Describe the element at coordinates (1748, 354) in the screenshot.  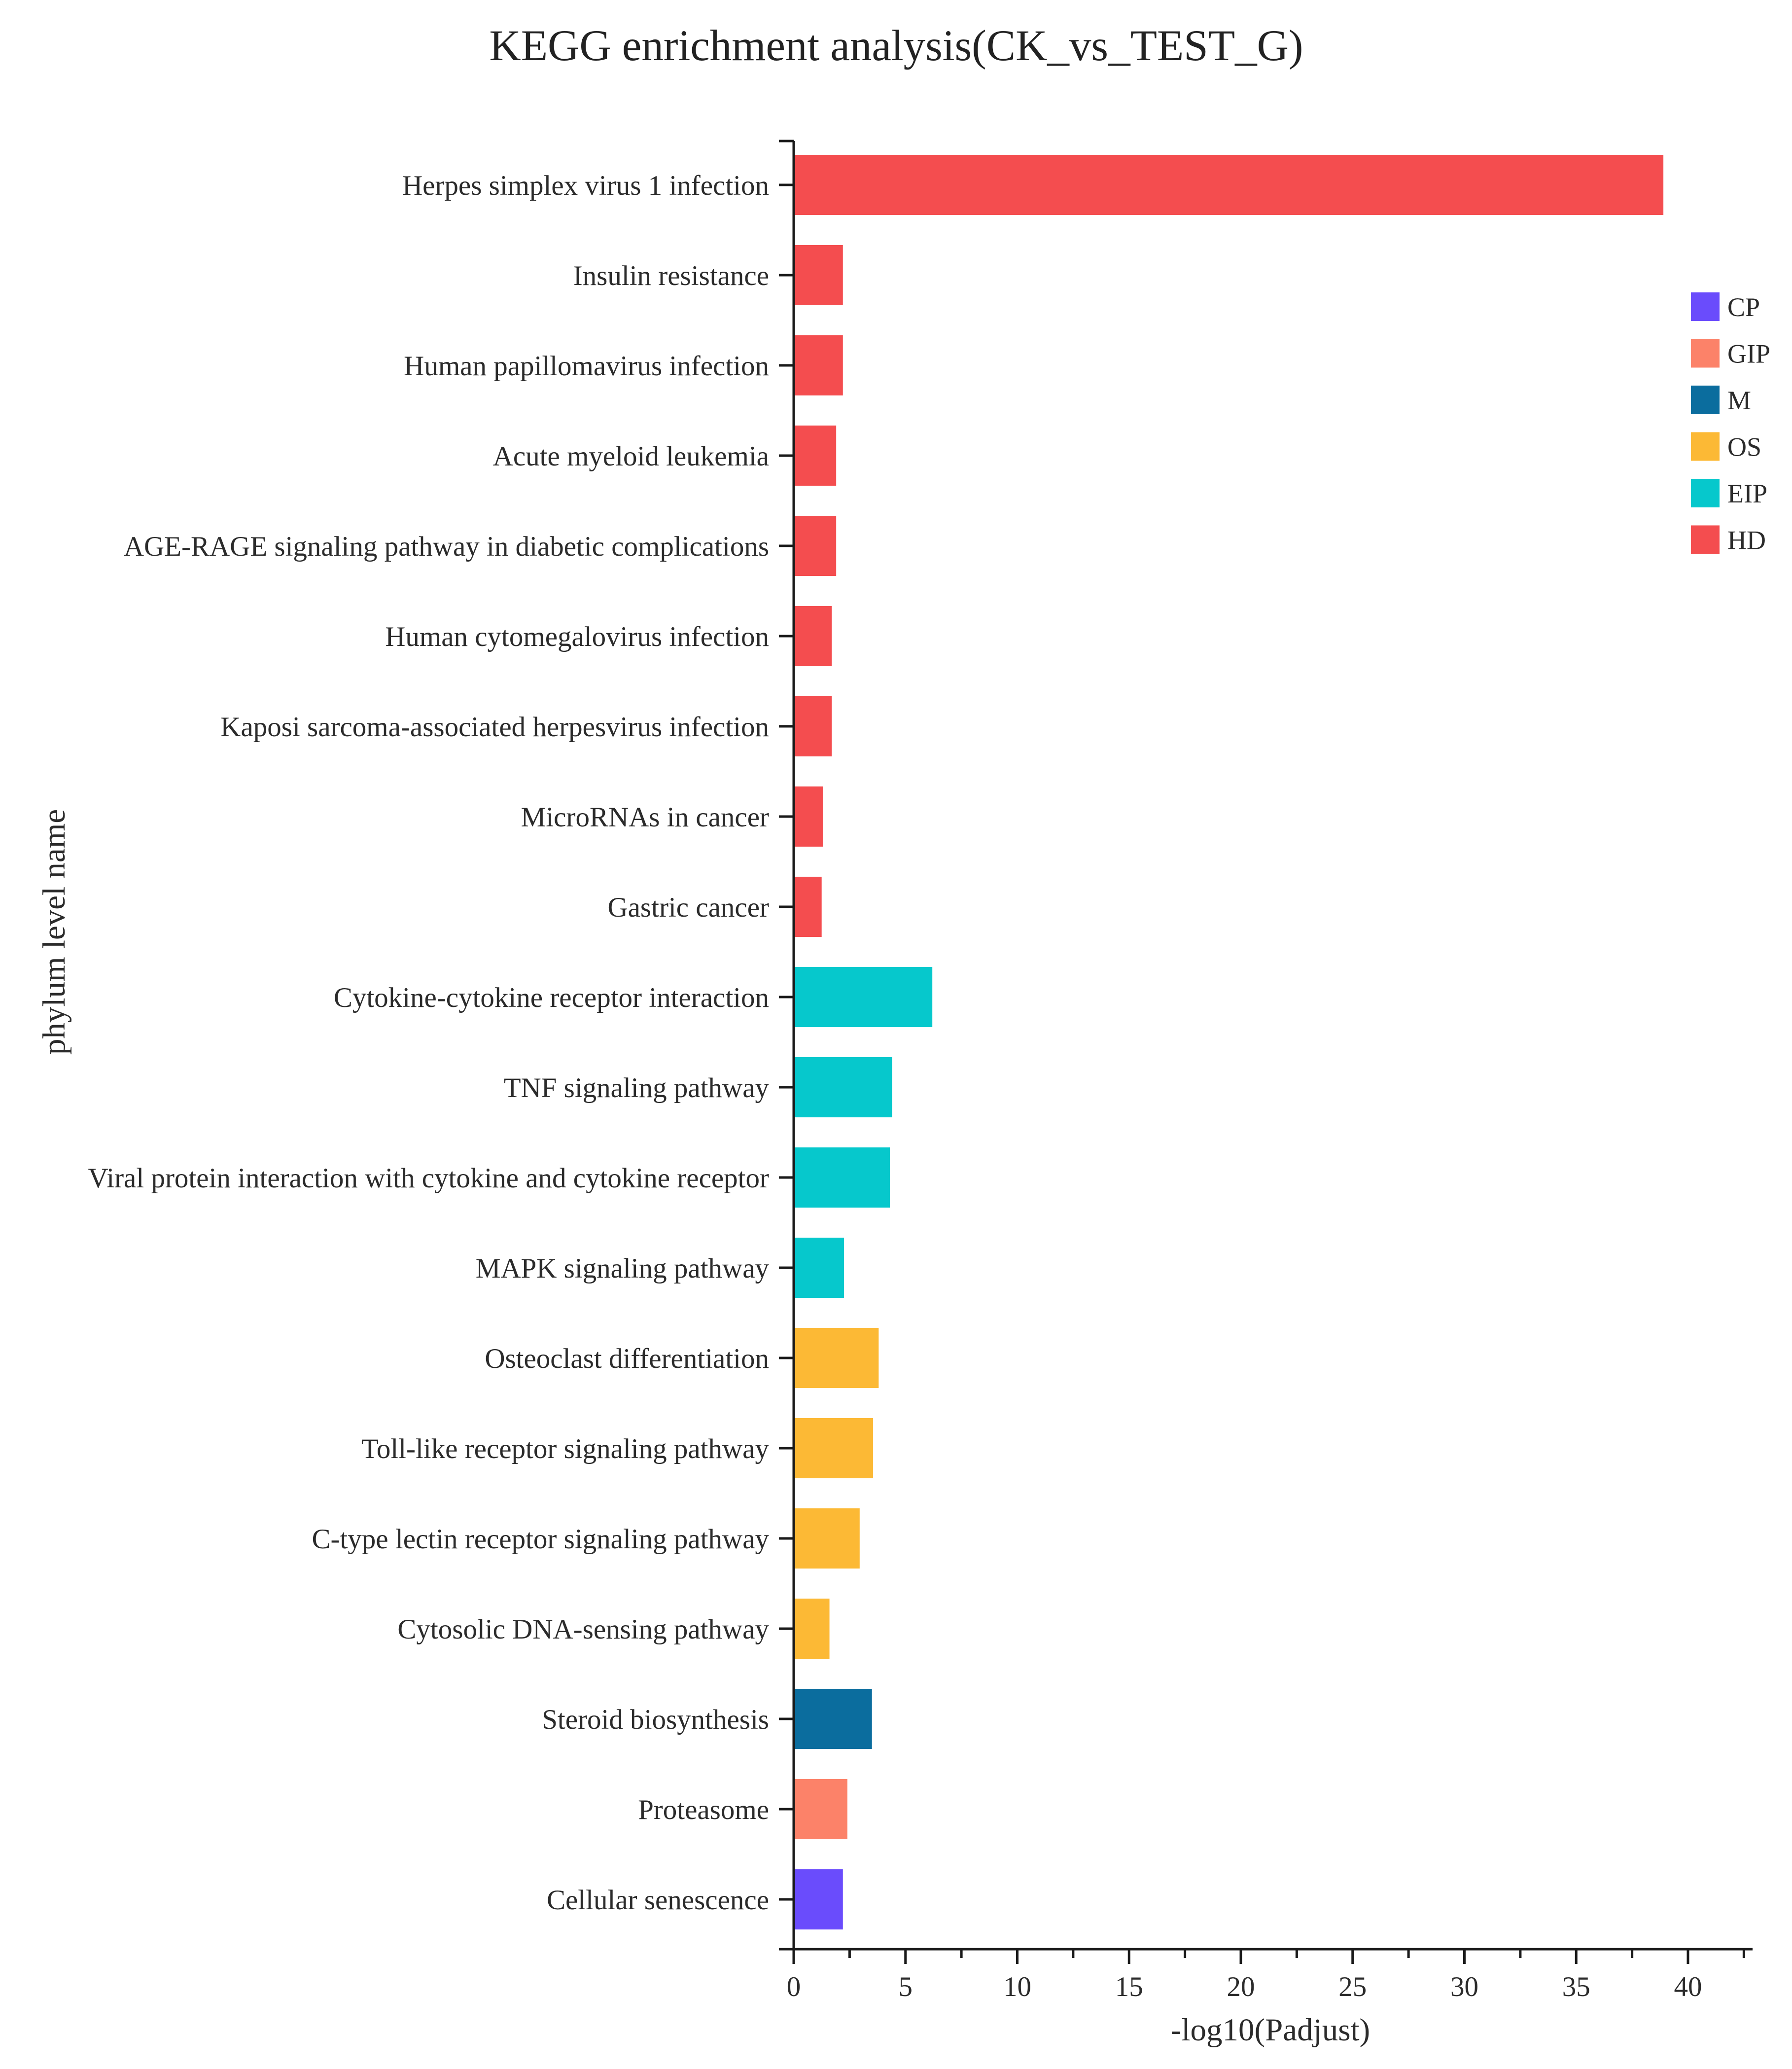
I see `legend-label-gip: GIP` at that location.